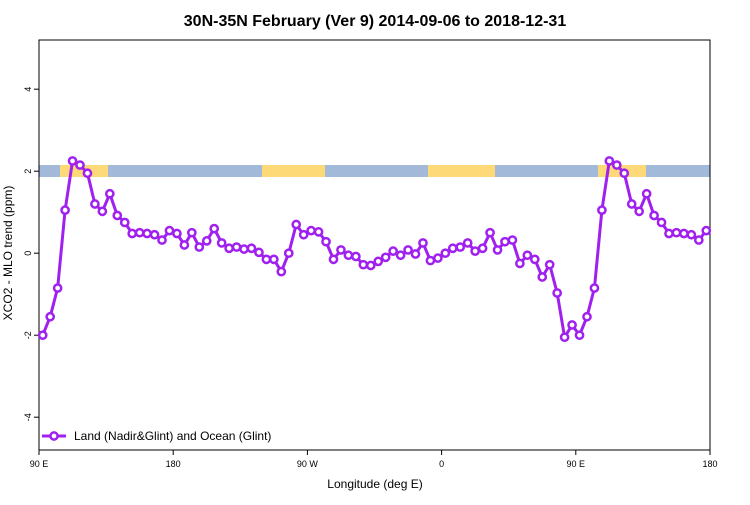  Describe the element at coordinates (28, 417) in the screenshot. I see `y-tick-label: -4` at that location.